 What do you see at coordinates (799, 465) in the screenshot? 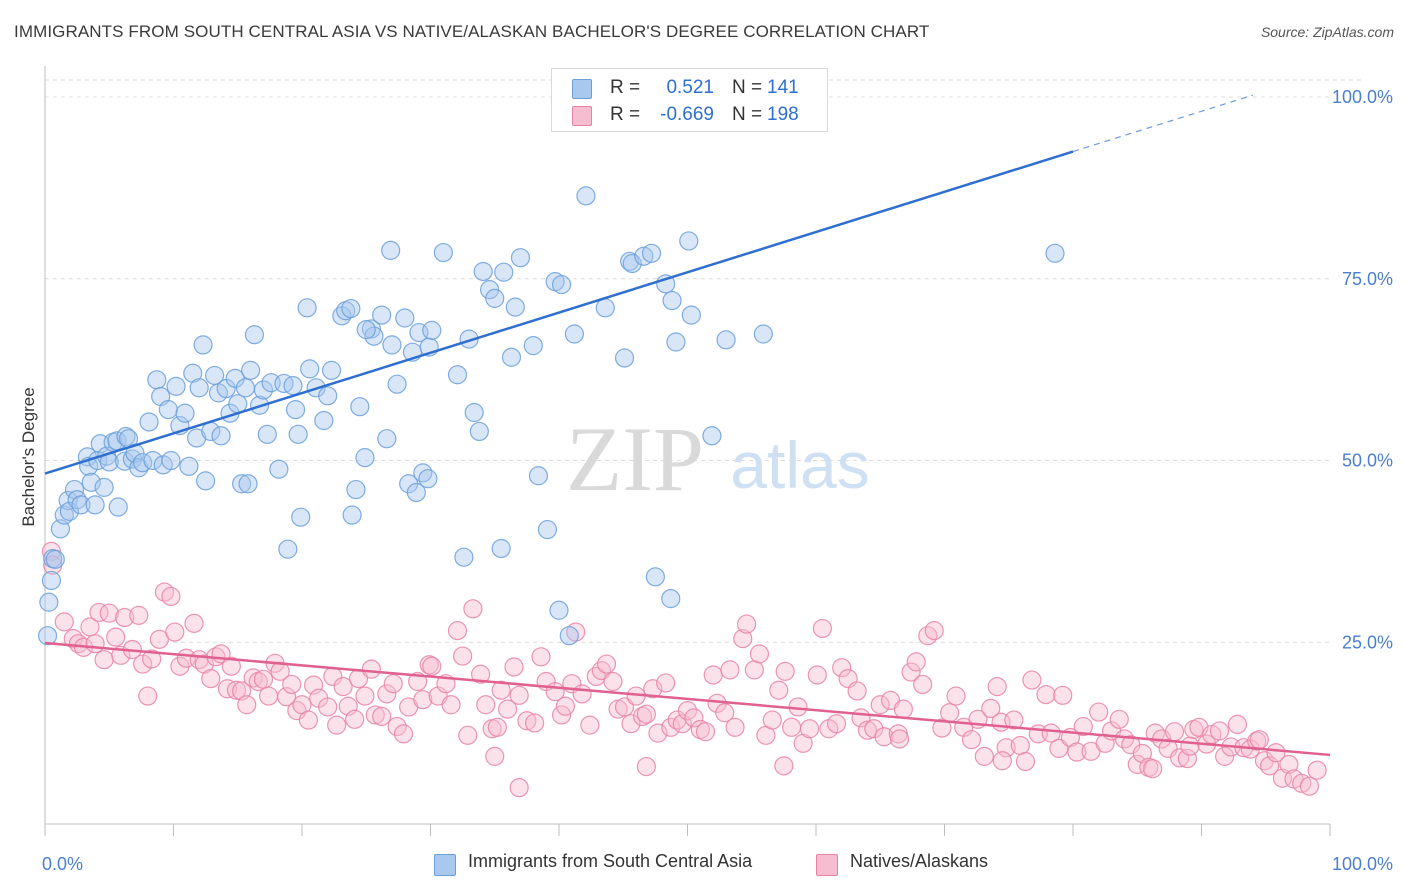
I see `watermark-atlas: atlas` at bounding box center [799, 465].